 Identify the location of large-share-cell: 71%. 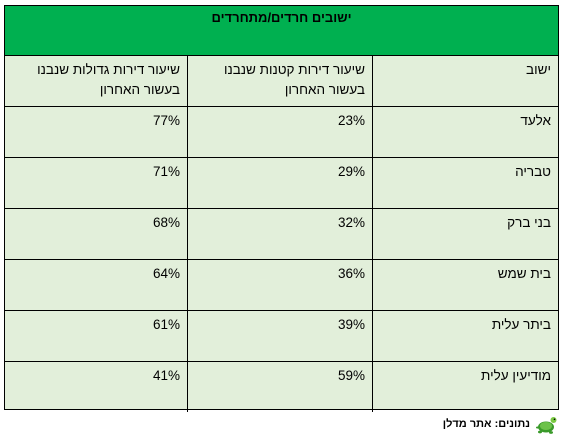
(96, 183).